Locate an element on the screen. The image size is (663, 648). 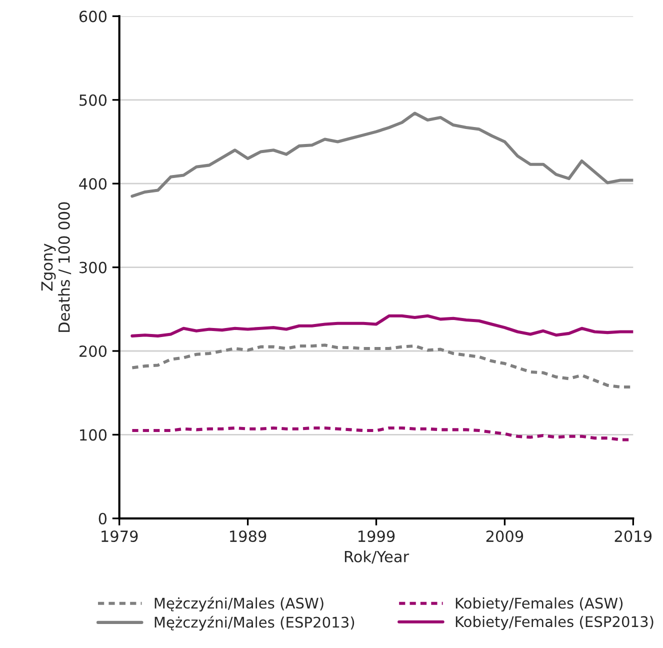
legend-label: Kobiety/Females (ASW) is located at coordinates (539, 604).